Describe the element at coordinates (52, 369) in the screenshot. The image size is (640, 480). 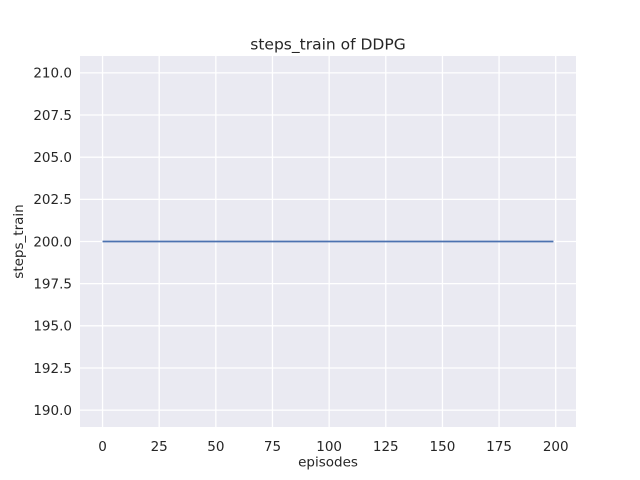
I see `y-tick-label: 192.5` at that location.